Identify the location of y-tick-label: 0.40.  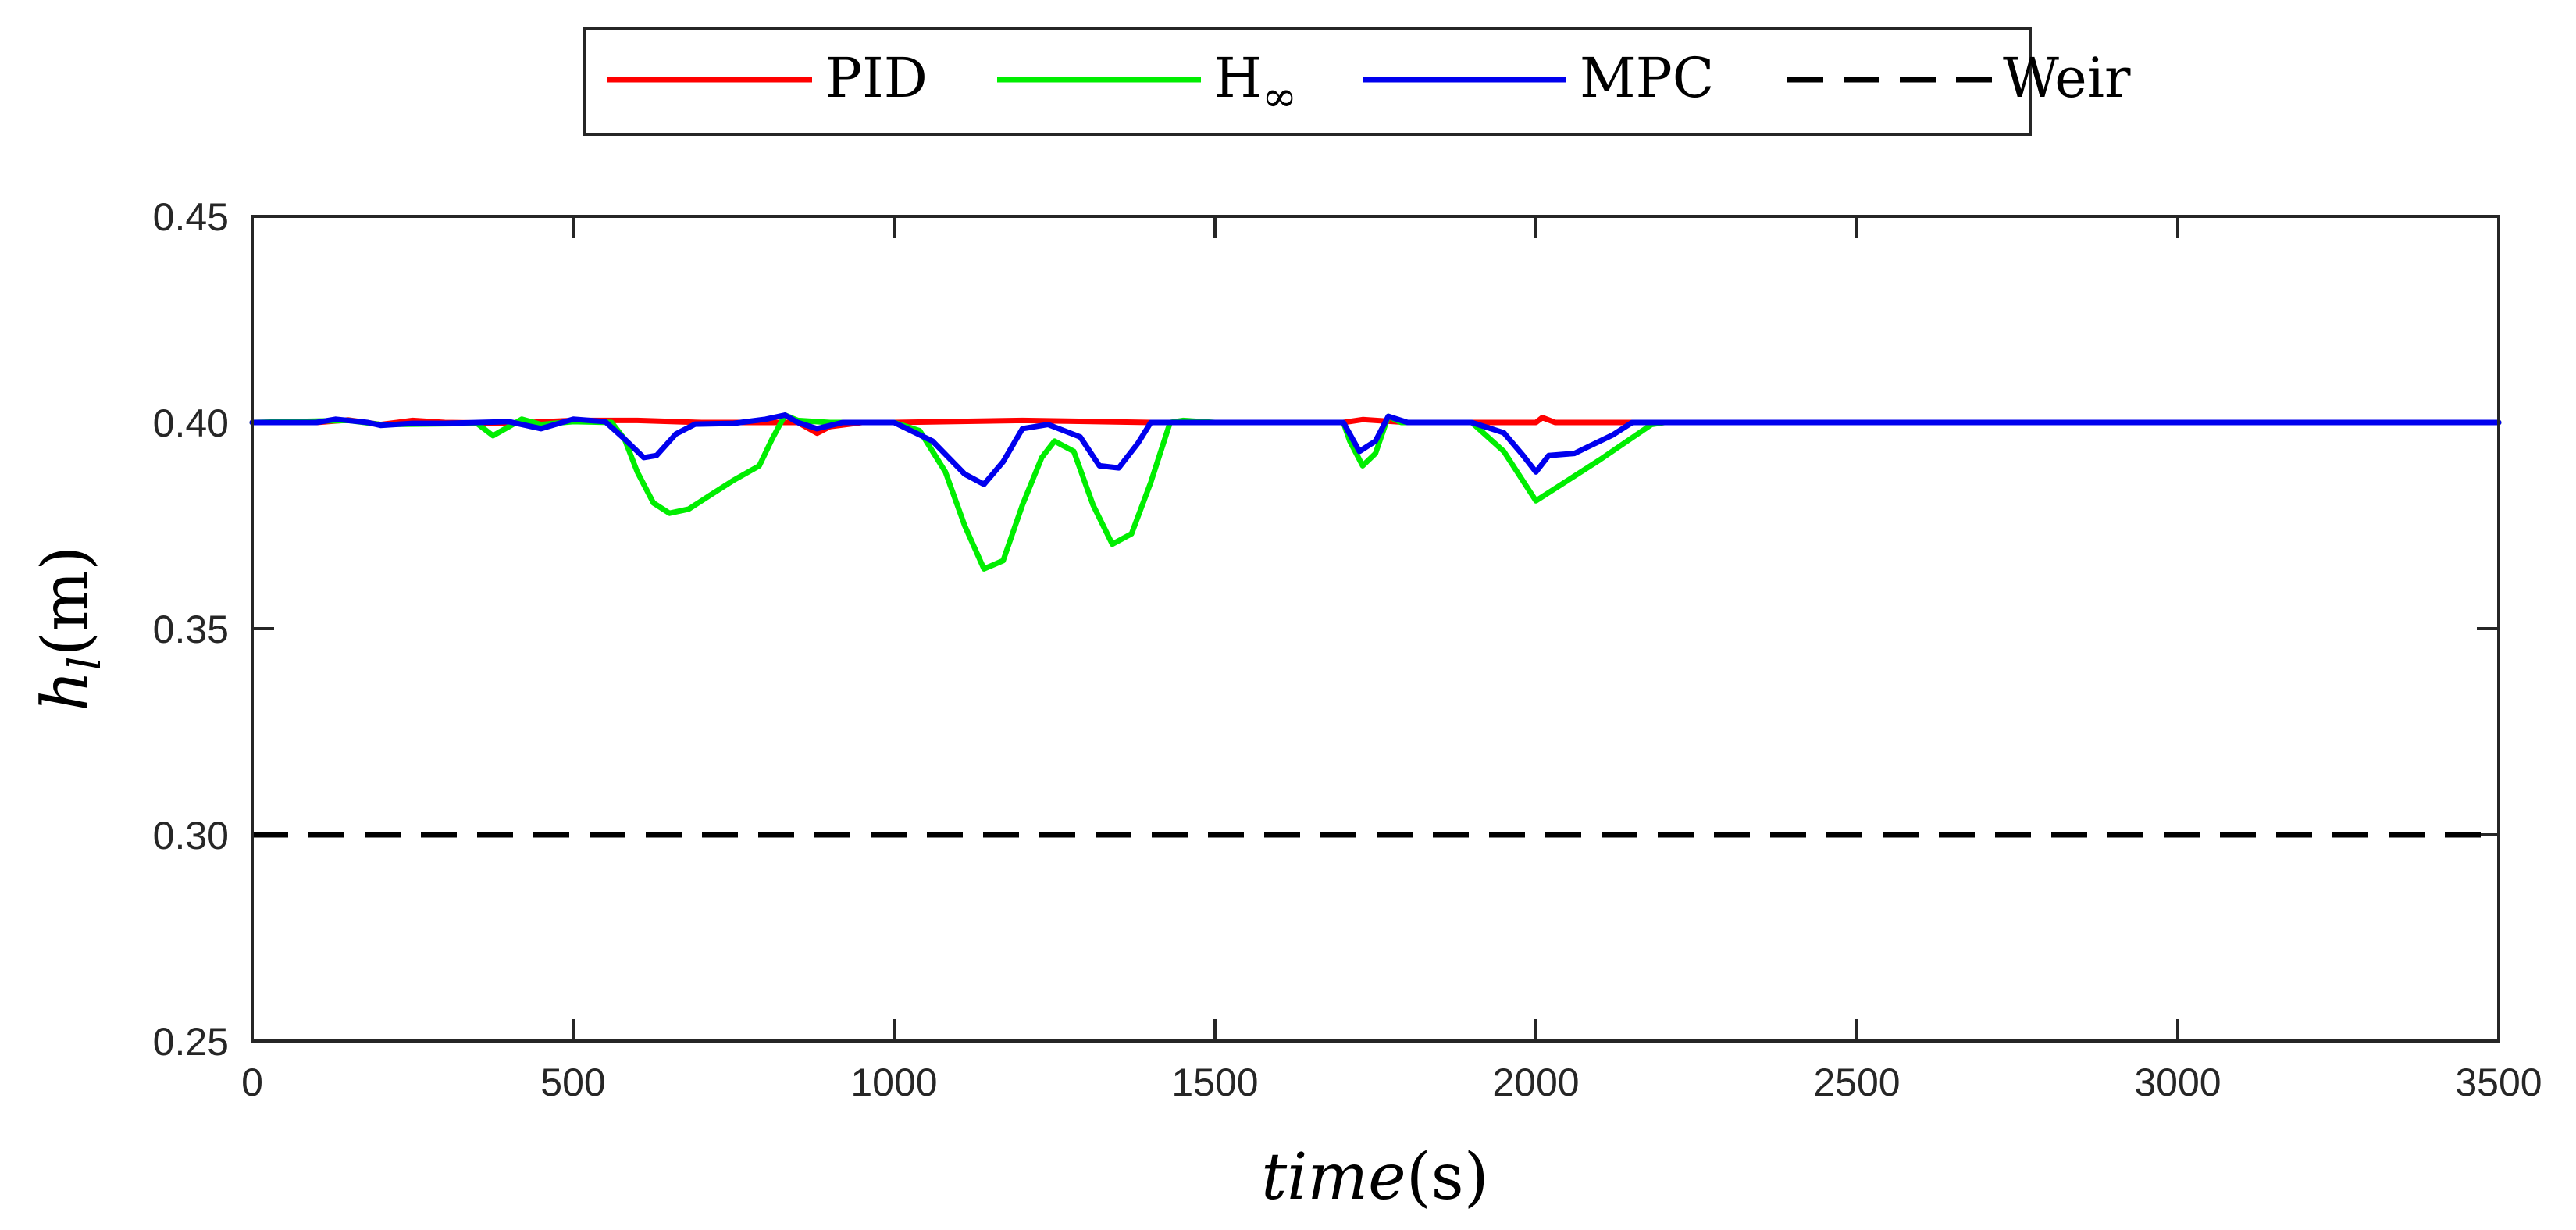
(191, 423).